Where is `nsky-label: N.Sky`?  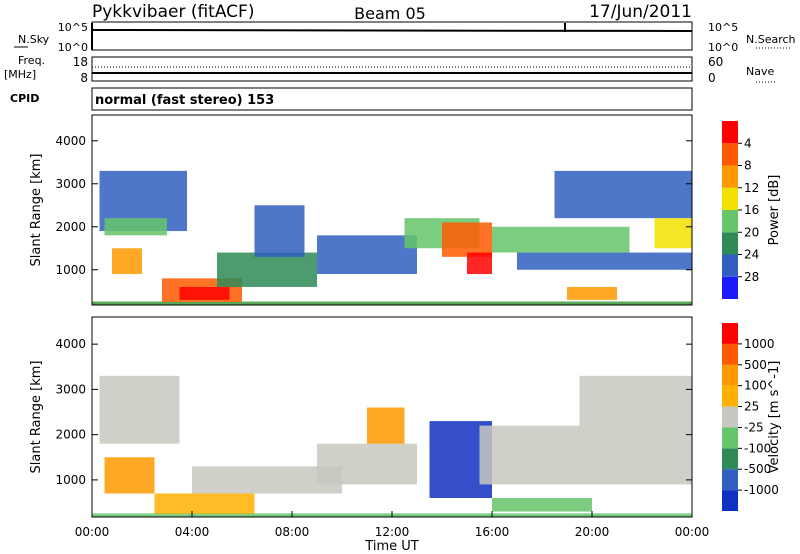 nsky-label: N.Sky is located at coordinates (34, 39).